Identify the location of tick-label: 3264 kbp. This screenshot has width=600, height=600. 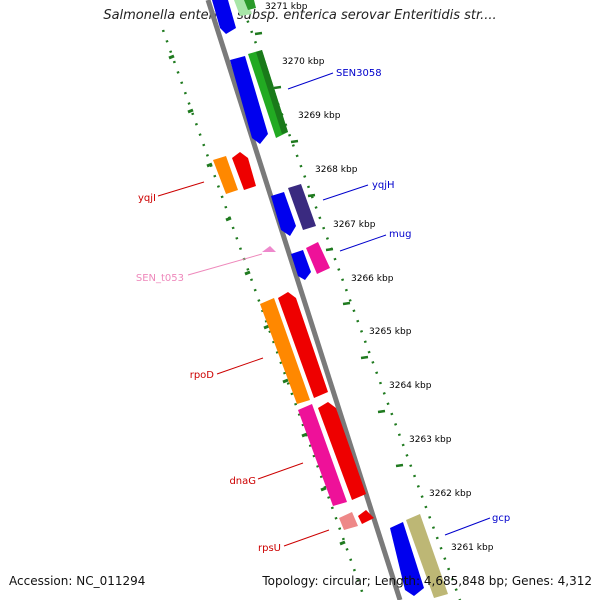
(410, 386).